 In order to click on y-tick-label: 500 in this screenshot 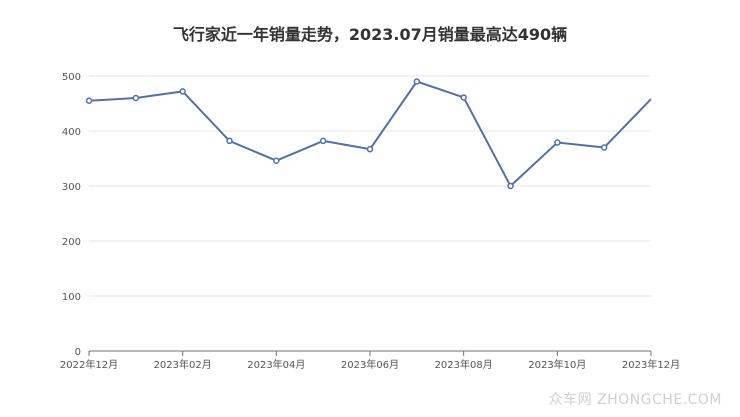, I will do `click(71, 77)`.